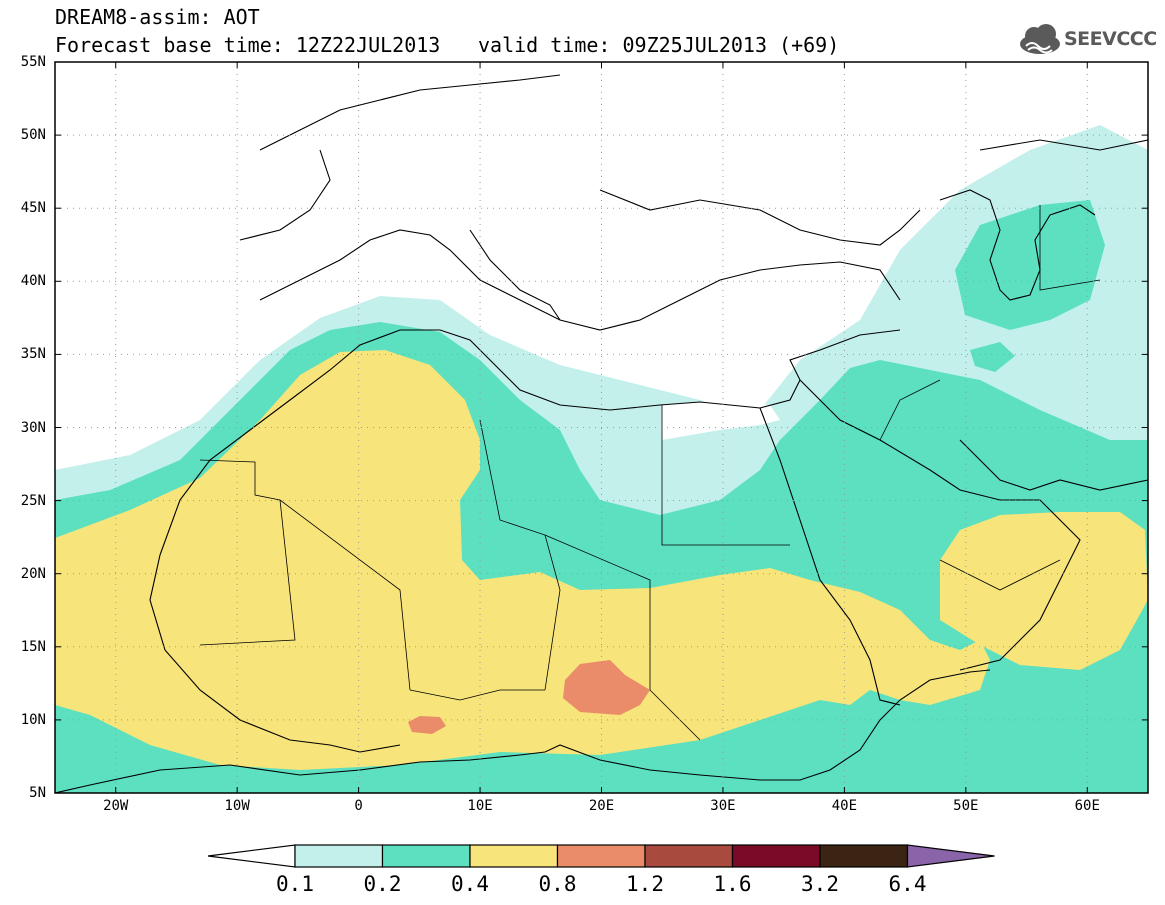 This screenshot has width=1165, height=905. What do you see at coordinates (1044, 591) in the screenshot?
I see `aot-band-0.4-arabia` at bounding box center [1044, 591].